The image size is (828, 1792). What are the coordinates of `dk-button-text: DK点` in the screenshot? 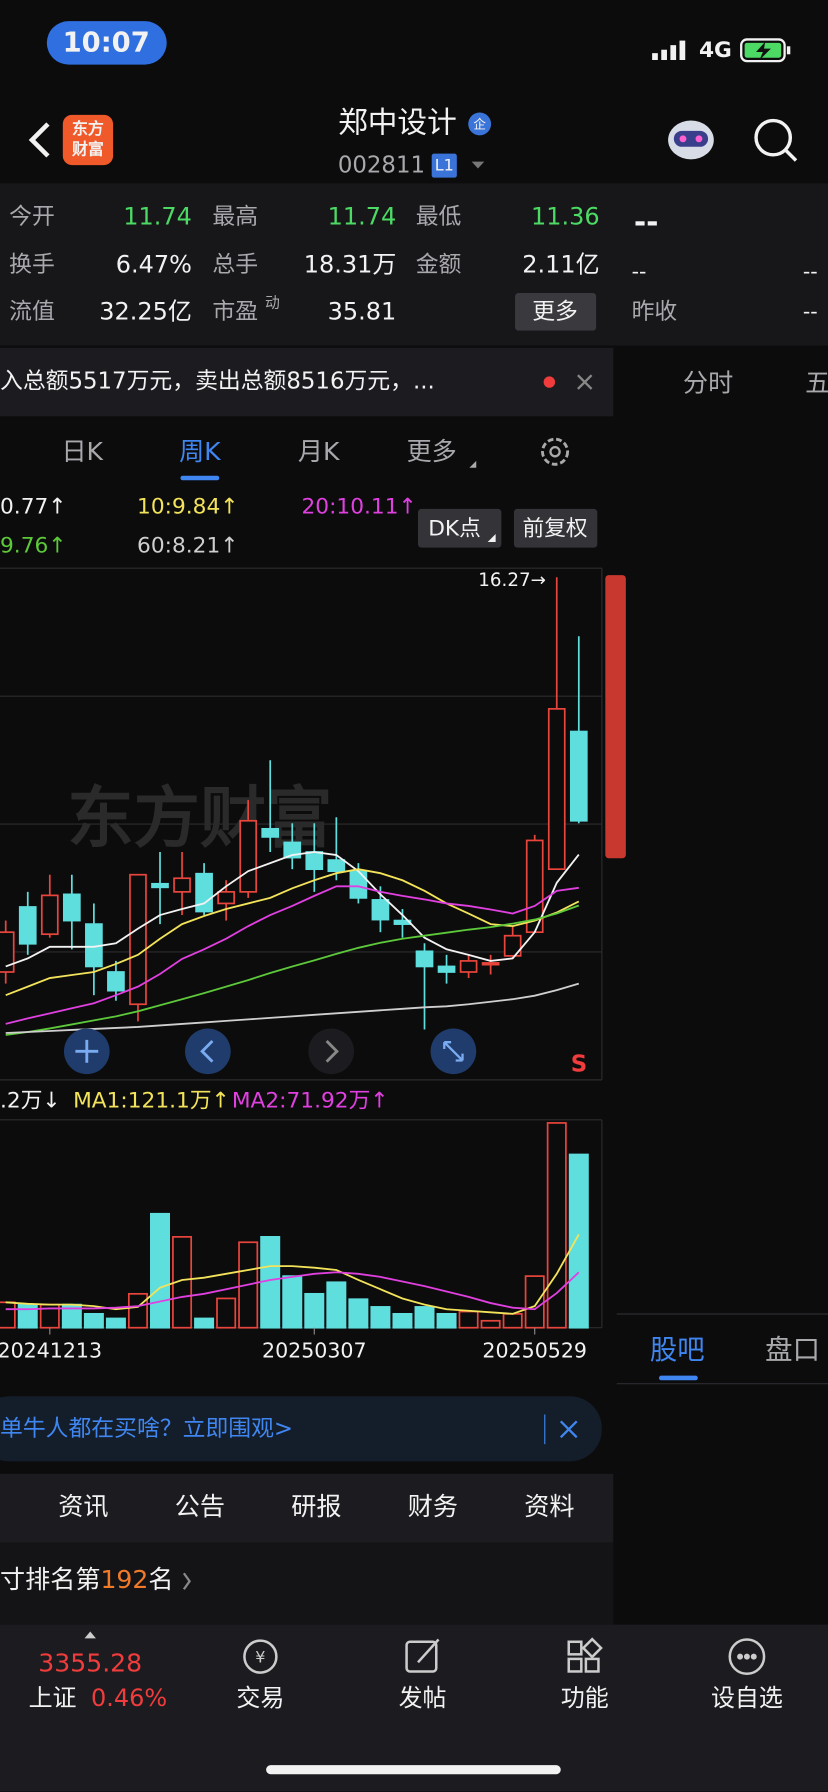 It's located at (454, 528).